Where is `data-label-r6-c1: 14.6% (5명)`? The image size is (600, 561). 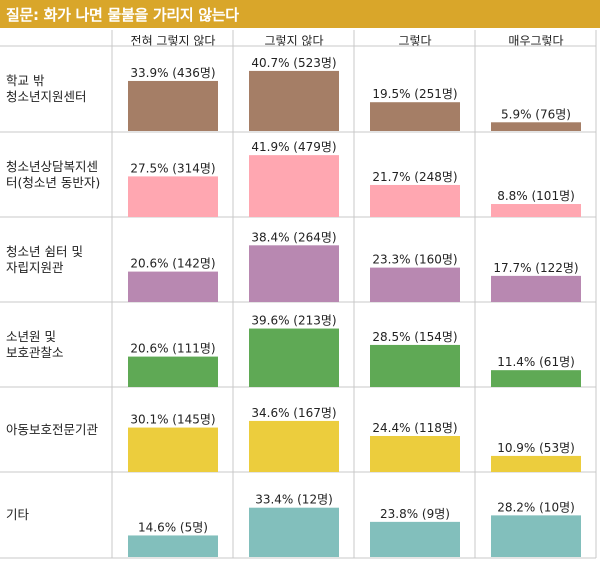 data-label-r6-c1: 14.6% (5명) is located at coordinates (173, 527).